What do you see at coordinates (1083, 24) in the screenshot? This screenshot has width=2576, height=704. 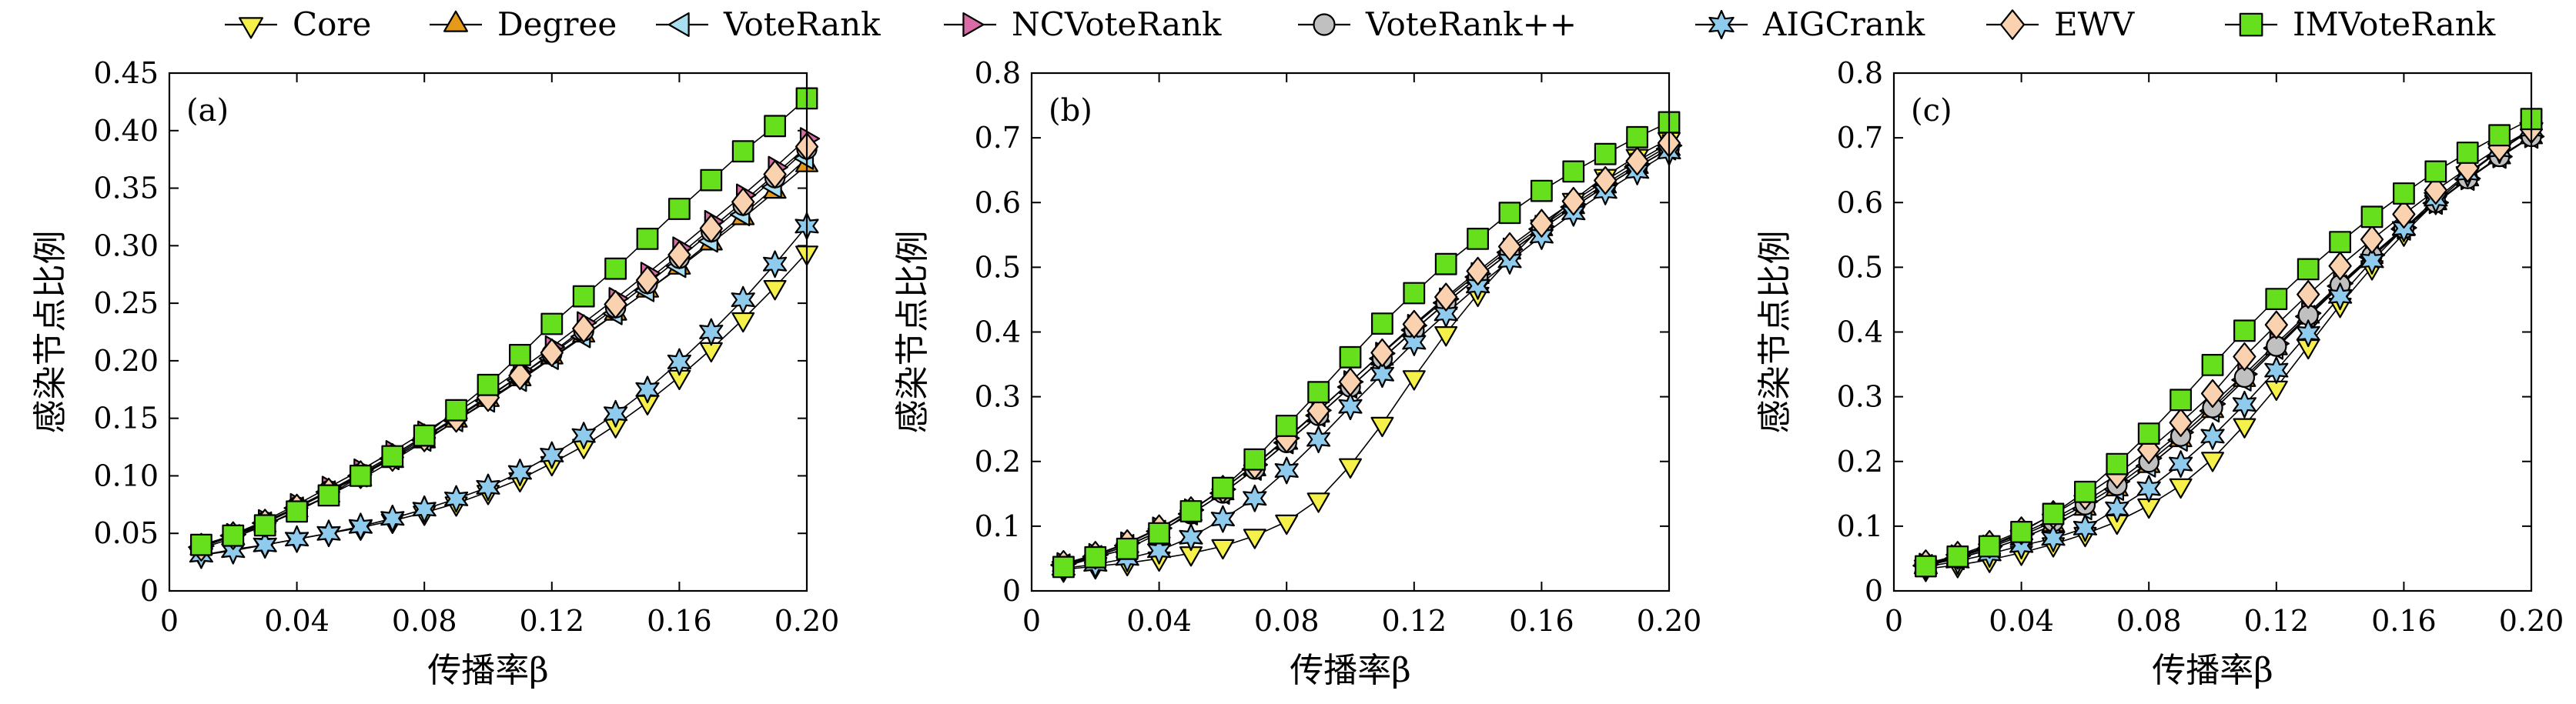 I see `legend-item: NCVoteRank` at bounding box center [1083, 24].